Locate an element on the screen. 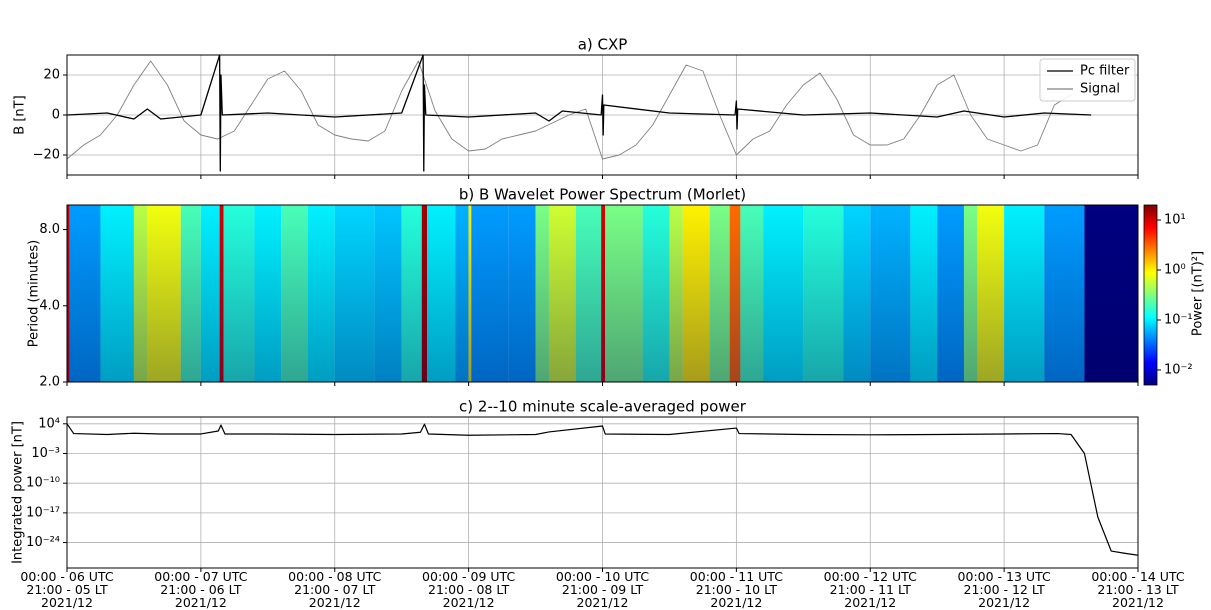 The width and height of the screenshot is (1211, 610). label-line: 00:00 - 10 UTC is located at coordinates (602, 576).